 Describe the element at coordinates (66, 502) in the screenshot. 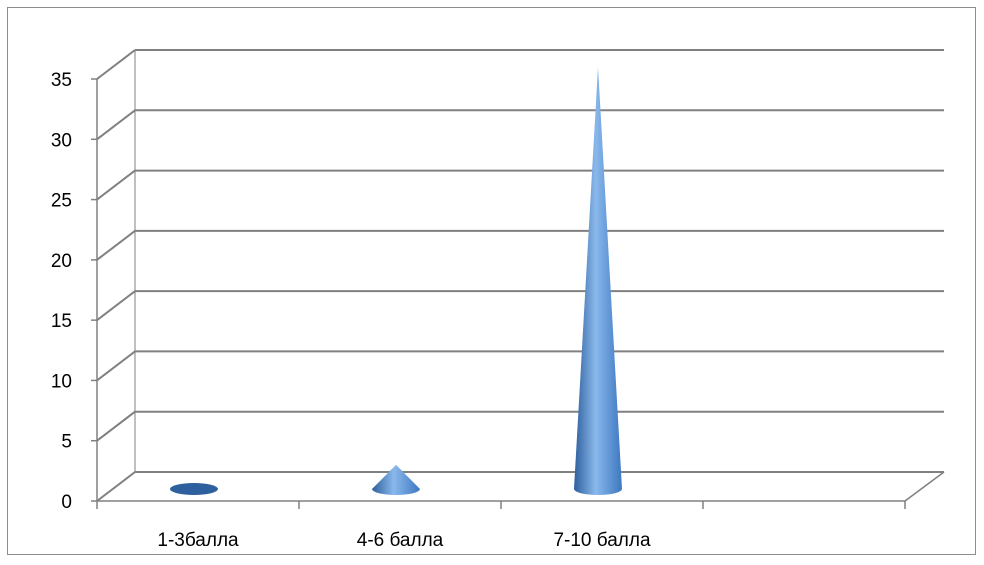

I see `y-tick-label: 0` at that location.